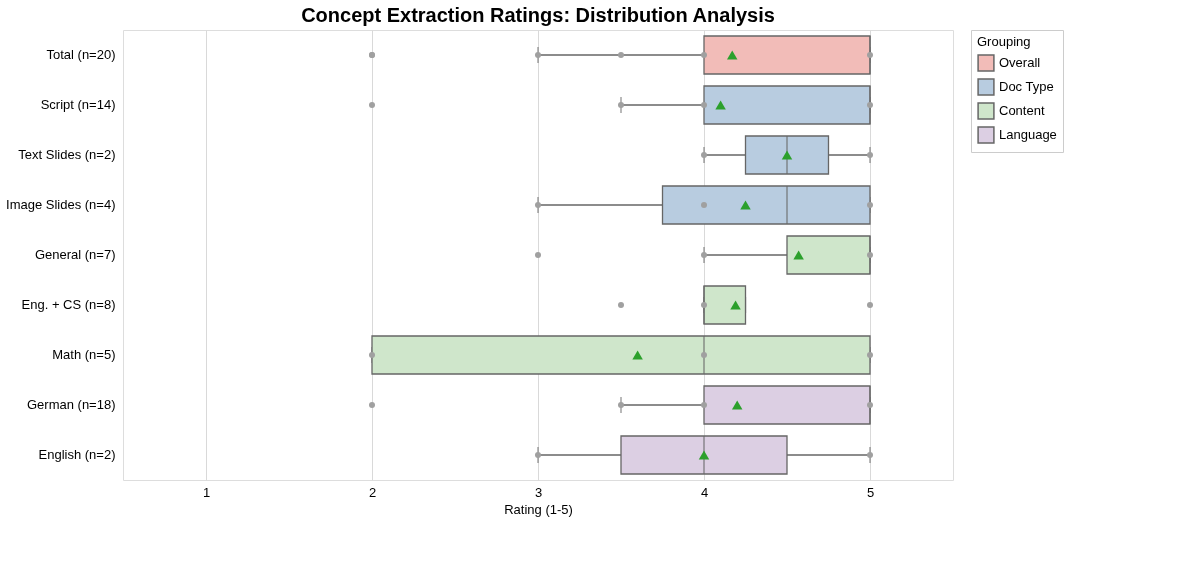 This screenshot has width=1187, height=586. What do you see at coordinates (68, 304) in the screenshot?
I see `y-tick-label: Eng. + CS (n=8)` at bounding box center [68, 304].